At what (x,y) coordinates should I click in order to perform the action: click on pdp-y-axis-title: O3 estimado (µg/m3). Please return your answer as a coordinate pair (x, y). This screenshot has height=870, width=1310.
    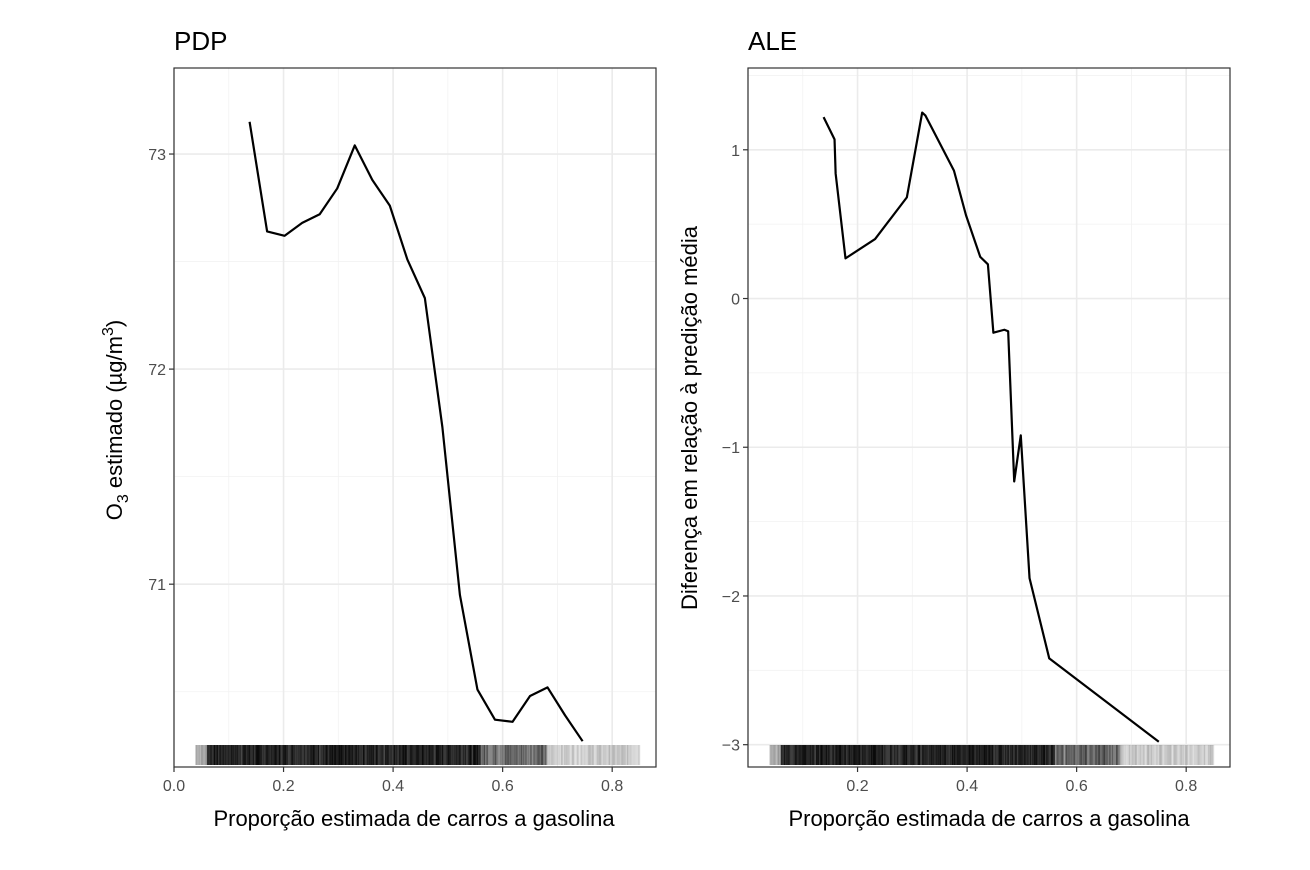
    Looking at the image, I should click on (116, 420).